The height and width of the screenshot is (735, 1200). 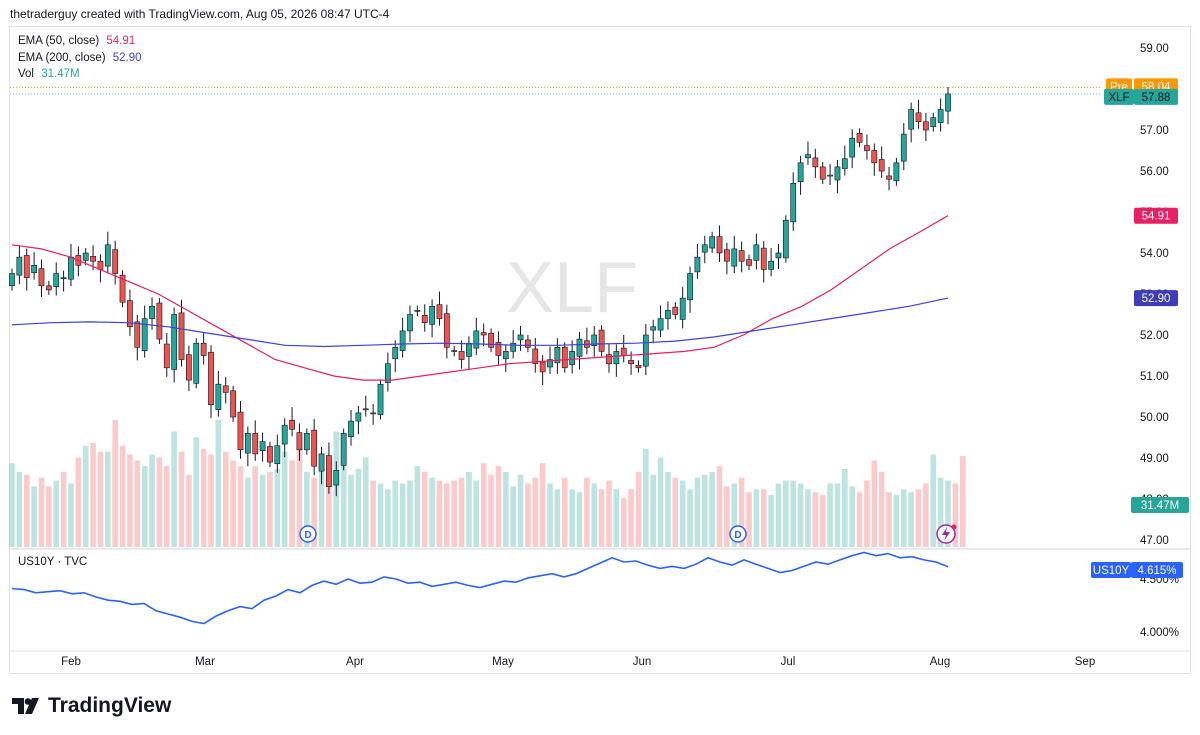 I want to click on y-tick-label: 51.00, so click(x=1154, y=377).